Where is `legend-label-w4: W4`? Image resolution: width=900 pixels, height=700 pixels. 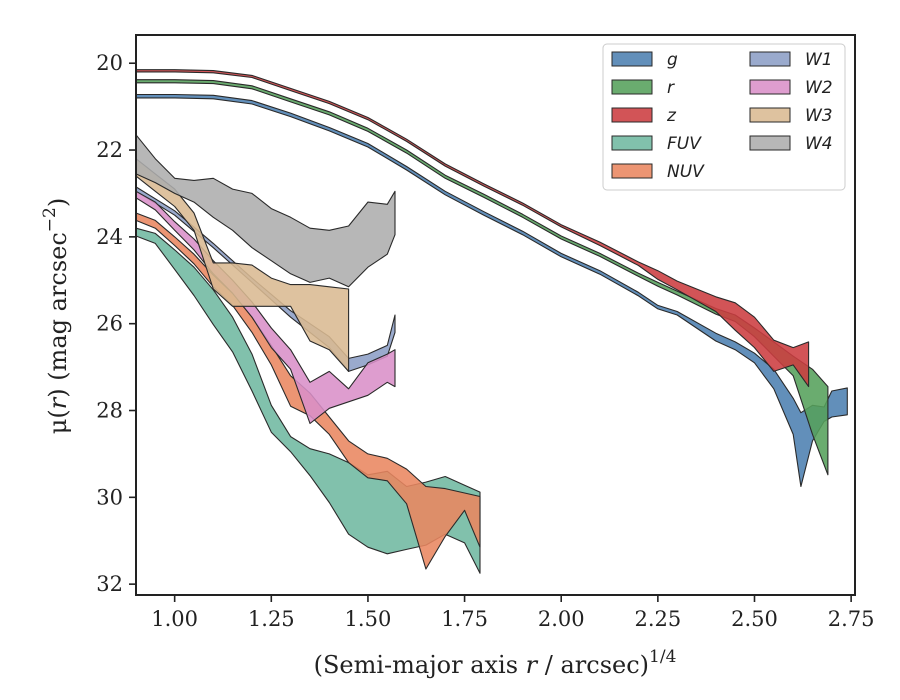 legend-label-w4: W4 is located at coordinates (819, 144).